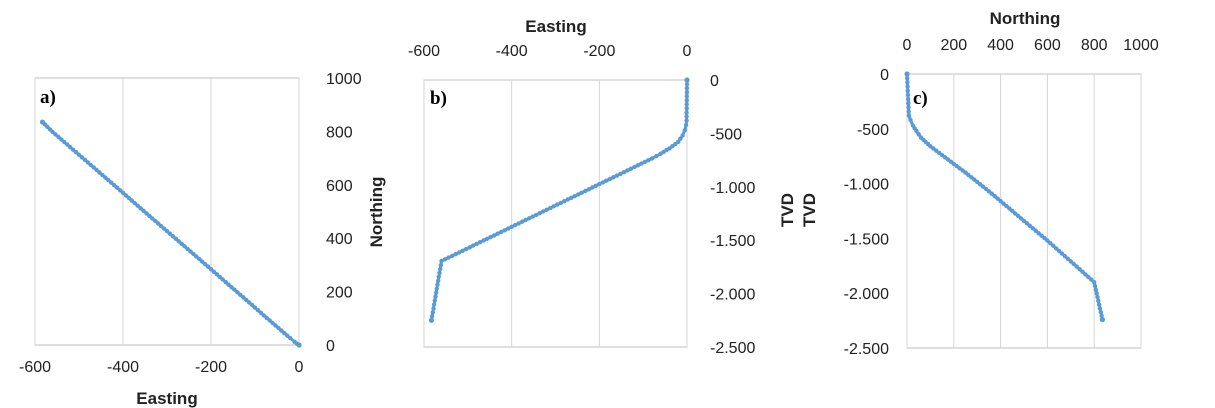 The width and height of the screenshot is (1215, 408). I want to click on chart-a-x-tick-label: 0, so click(299, 367).